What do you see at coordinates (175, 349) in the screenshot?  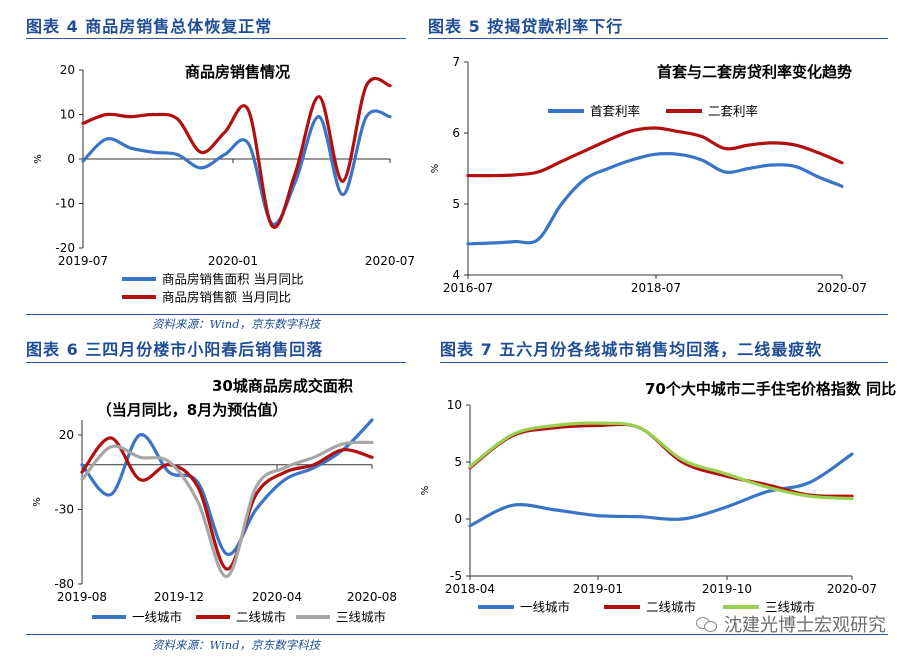 I see `figure-6-title: 图表 6 三四月份楼市小阳春后销售回落` at bounding box center [175, 349].